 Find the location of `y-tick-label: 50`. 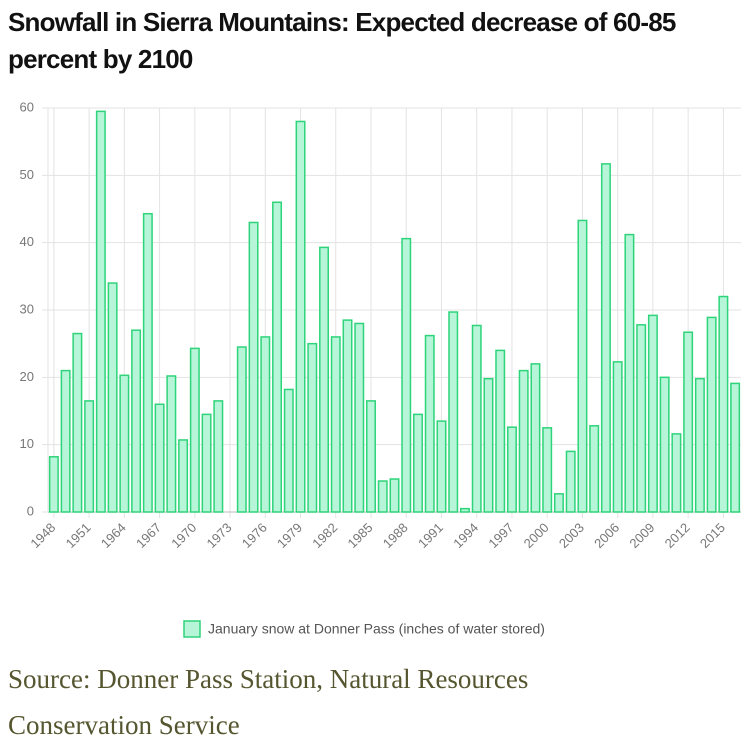

y-tick-label: 50 is located at coordinates (27, 174).